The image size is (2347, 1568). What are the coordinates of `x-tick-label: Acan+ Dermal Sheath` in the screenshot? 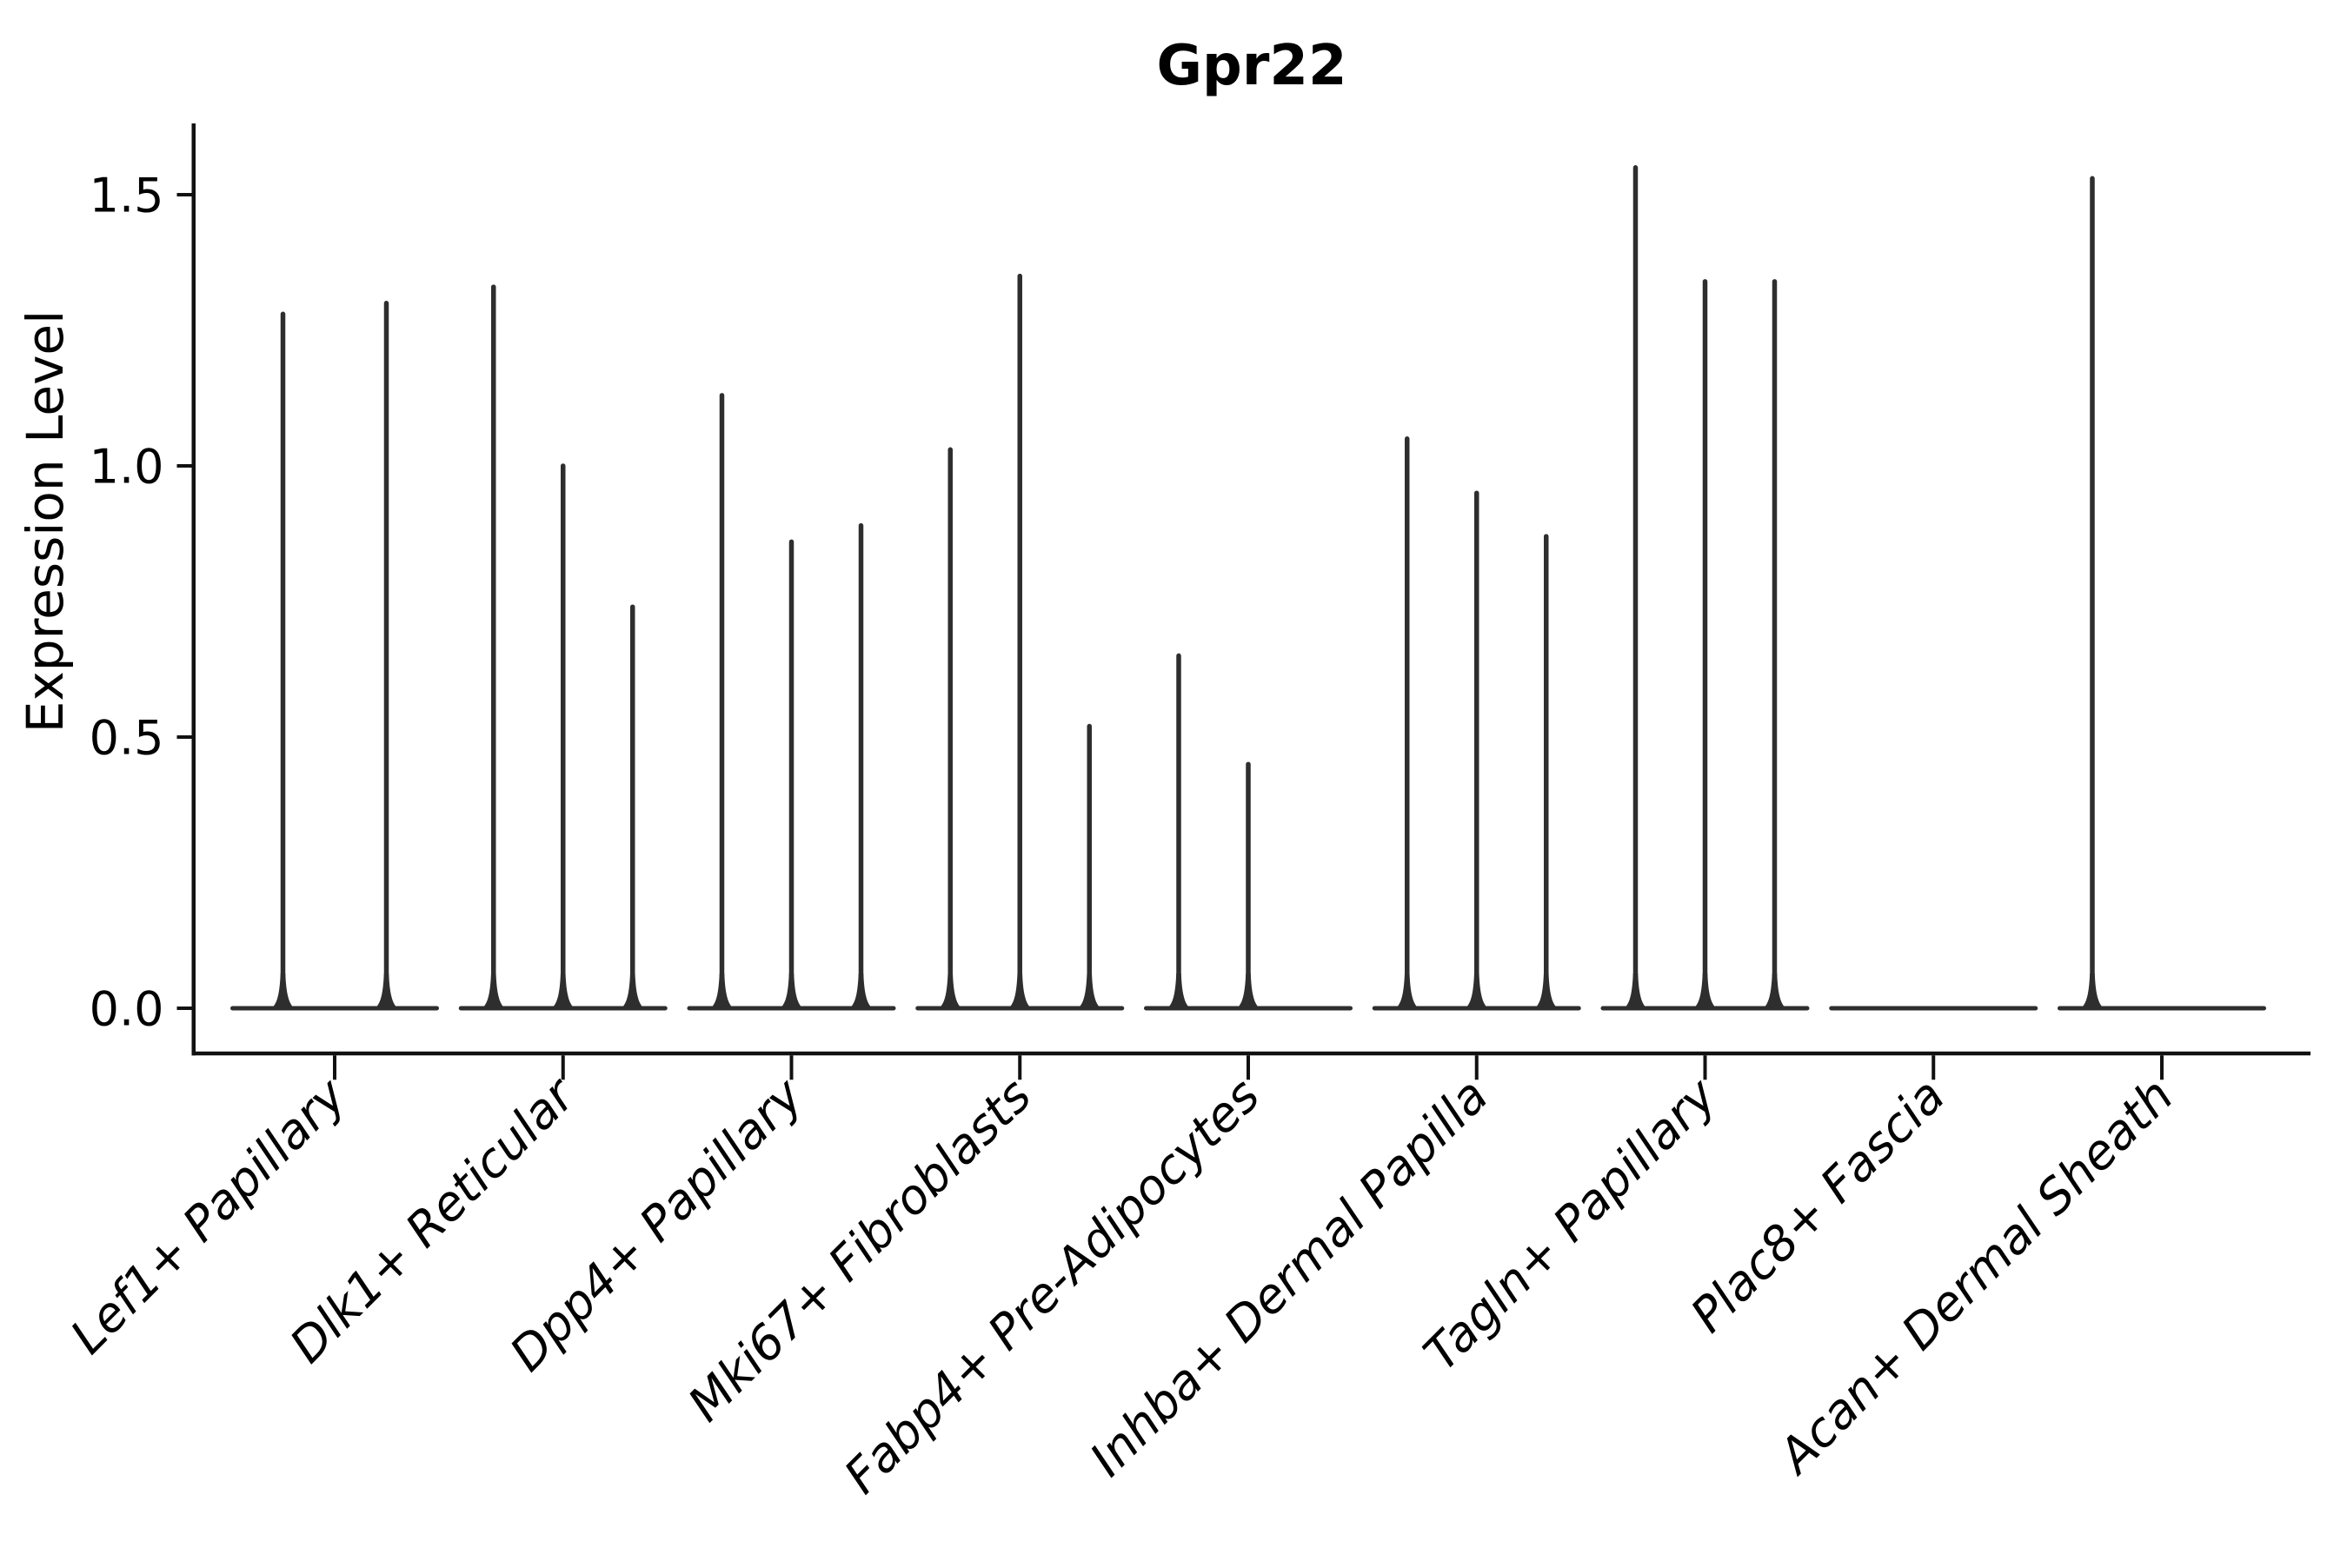 It's located at (1975, 1276).